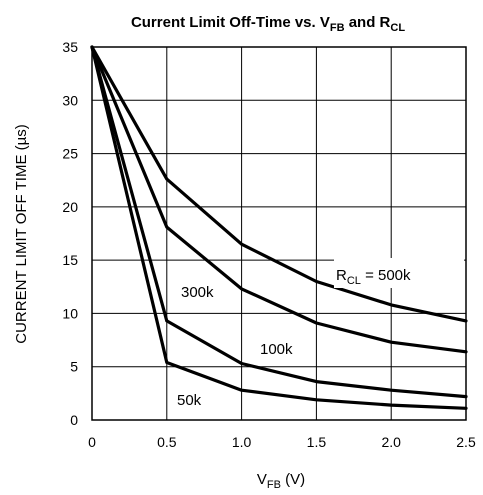  I want to click on x-tick-label: 0.5, so click(167, 442).